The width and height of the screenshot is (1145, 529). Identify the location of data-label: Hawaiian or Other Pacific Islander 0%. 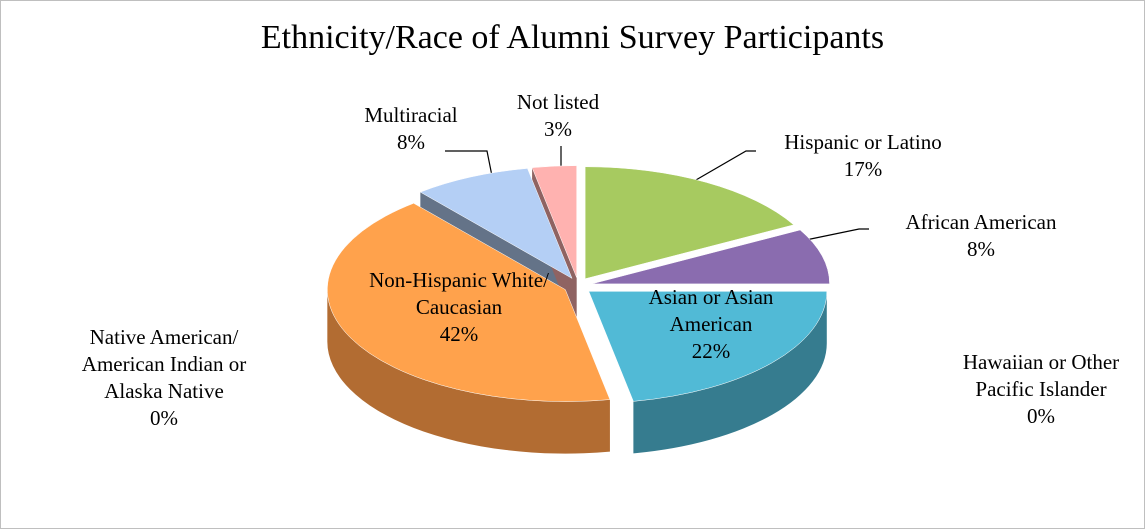
(1041, 389).